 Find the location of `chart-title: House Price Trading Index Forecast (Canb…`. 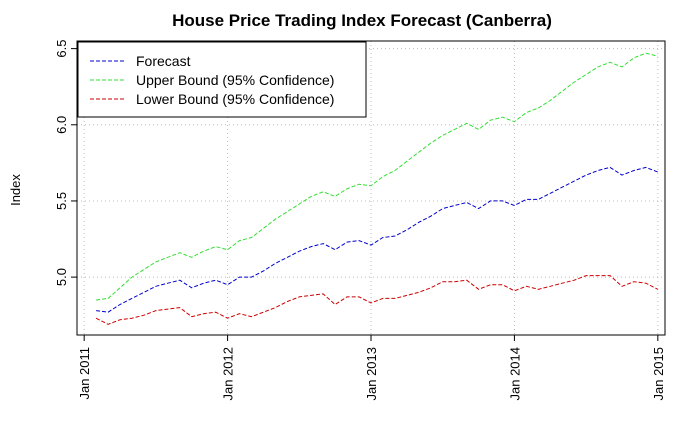

chart-title: House Price Trading Index Forecast (Canb… is located at coordinates (362, 20).